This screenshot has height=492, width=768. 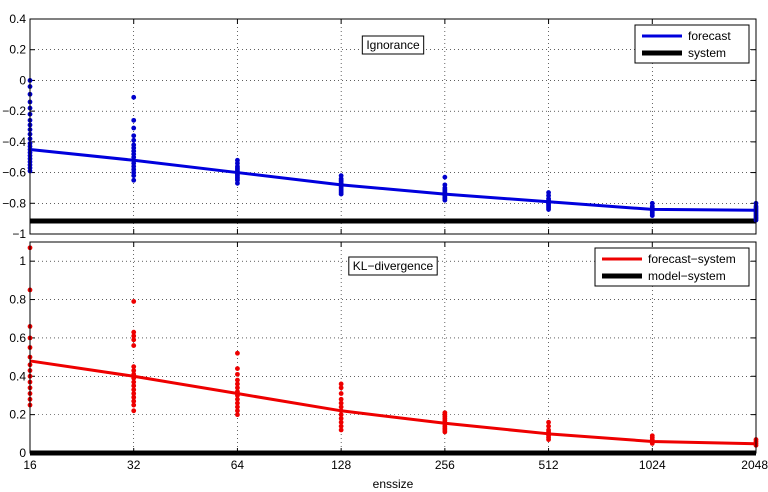 I want to click on y-tick-label: 0.6, so click(x=17, y=338).